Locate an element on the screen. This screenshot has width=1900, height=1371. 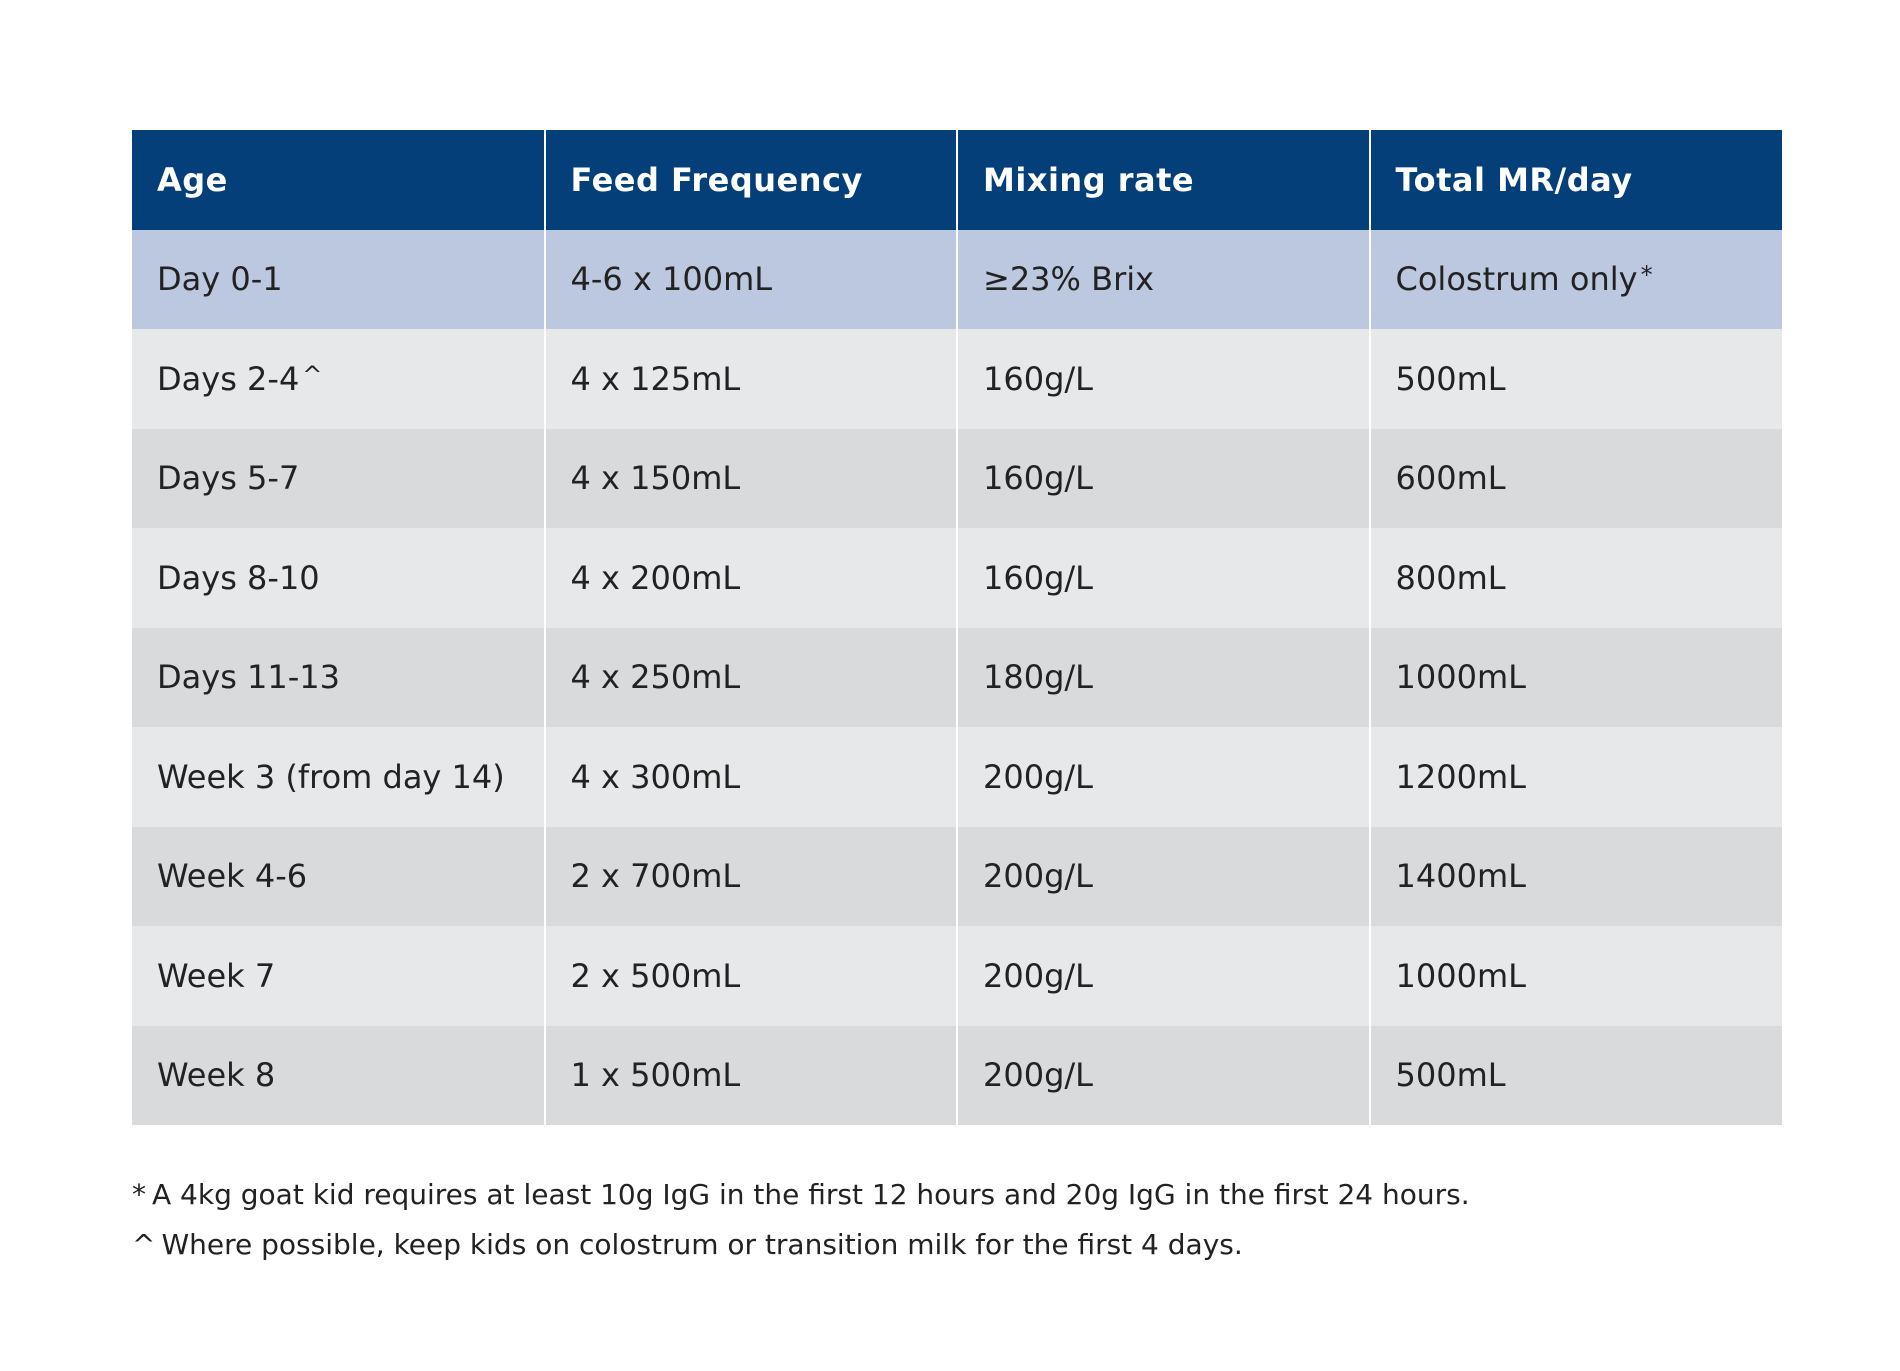
age-cell-text: Day 0-1 is located at coordinates (220, 279).